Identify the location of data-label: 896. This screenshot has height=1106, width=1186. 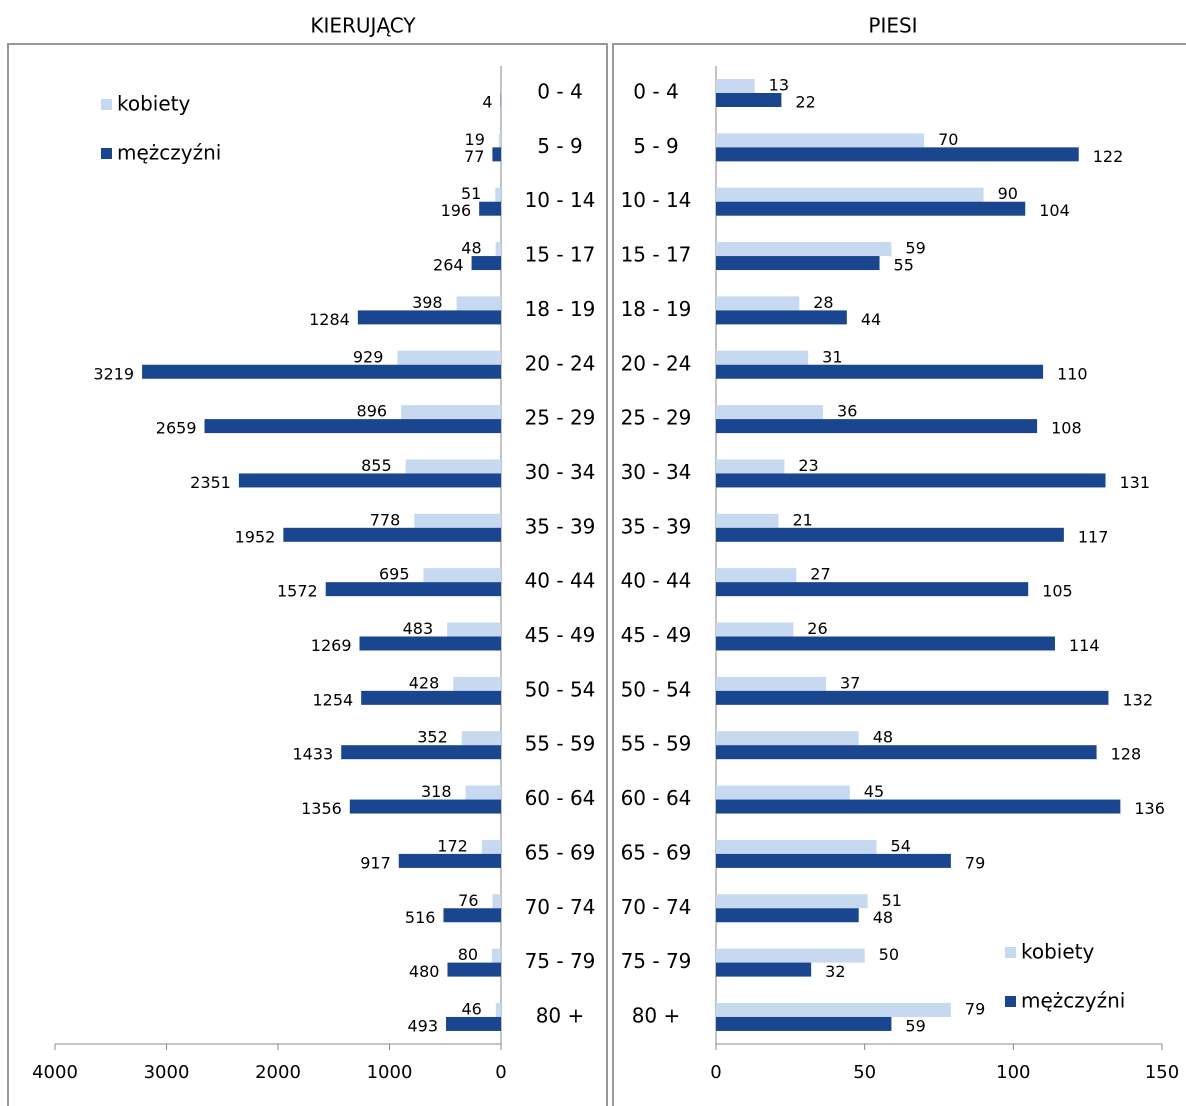
(372, 411).